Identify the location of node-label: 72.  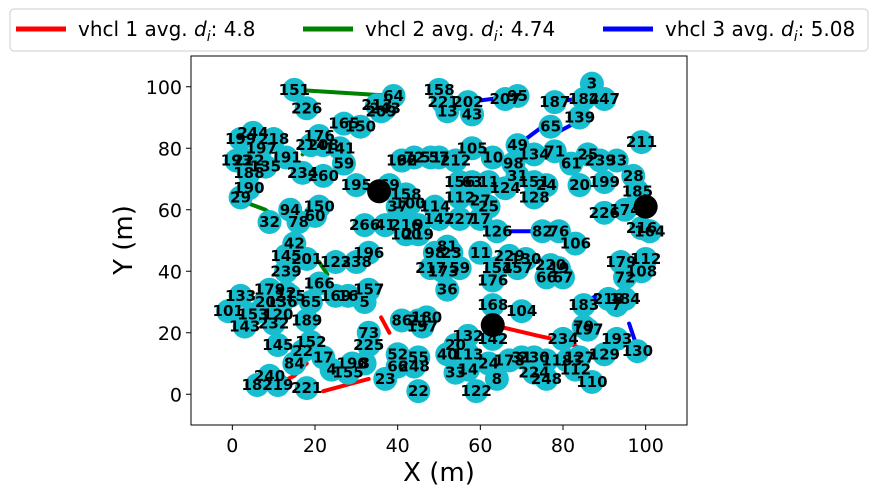
(625, 277).